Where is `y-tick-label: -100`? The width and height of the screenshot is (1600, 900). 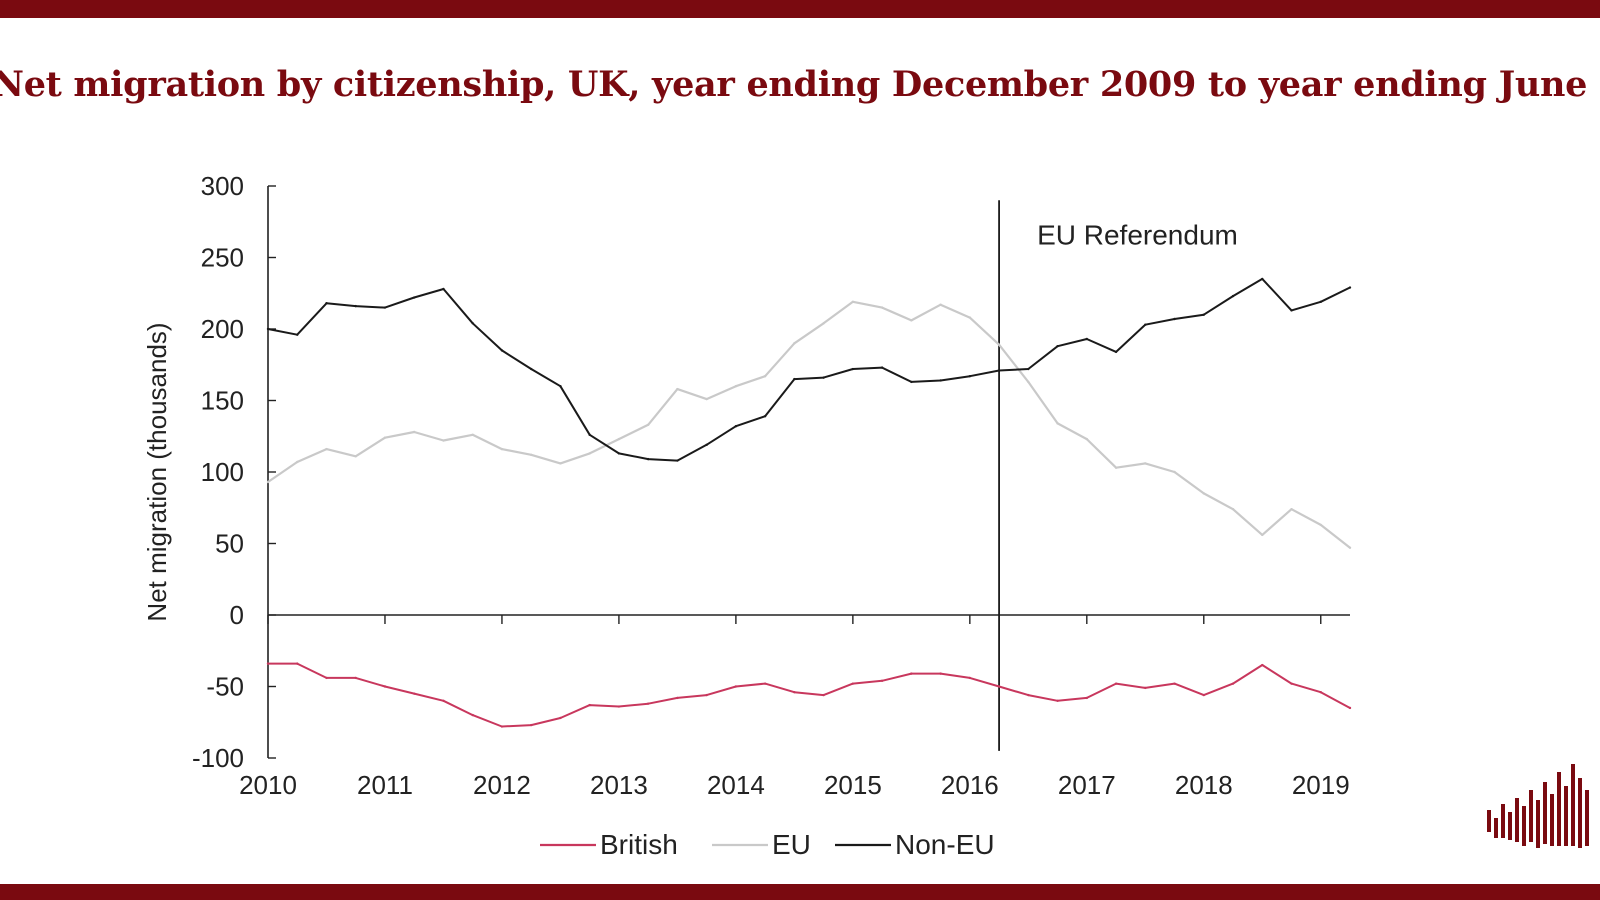
y-tick-label: -100 is located at coordinates (218, 758).